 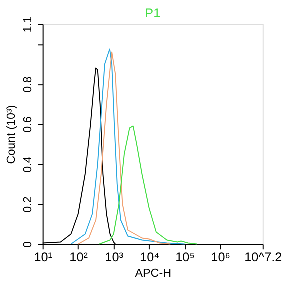 What do you see at coordinates (263, 257) in the screenshot?
I see `x-tick-label: 10^7.2` at bounding box center [263, 257].